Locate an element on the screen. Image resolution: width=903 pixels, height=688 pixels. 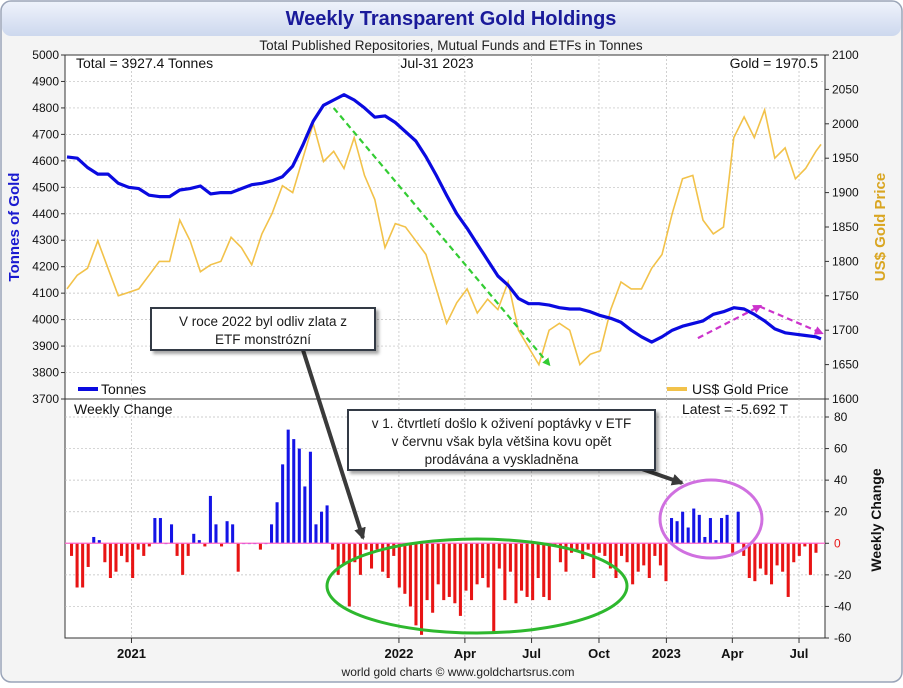
title-bar is located at coordinates (451, 19).